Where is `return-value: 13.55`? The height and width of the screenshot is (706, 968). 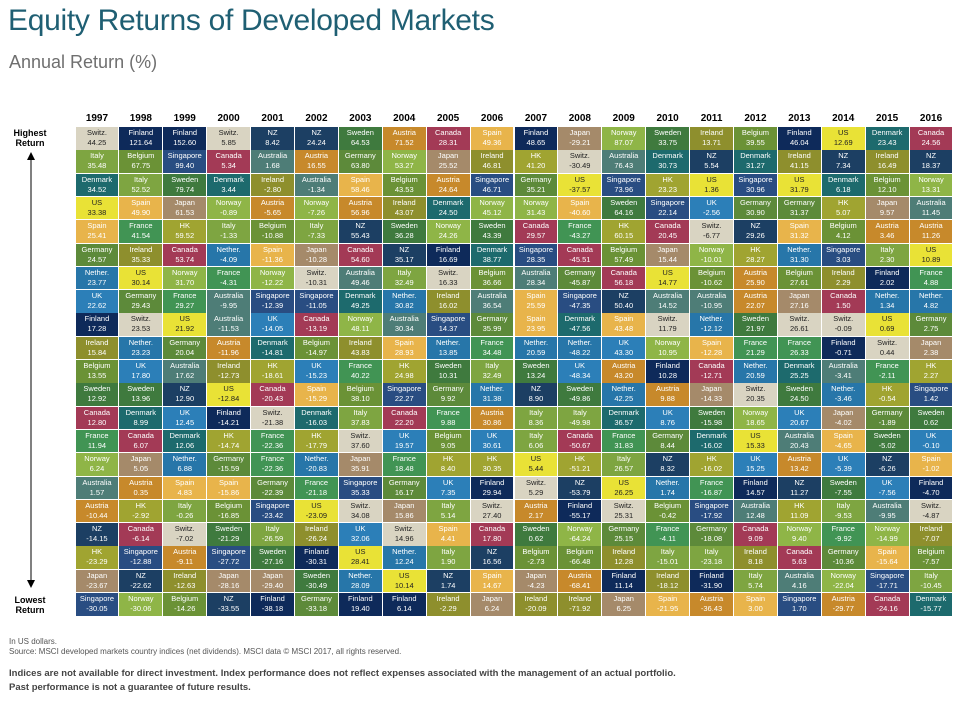
return-value: 13.55 is located at coordinates (97, 375).